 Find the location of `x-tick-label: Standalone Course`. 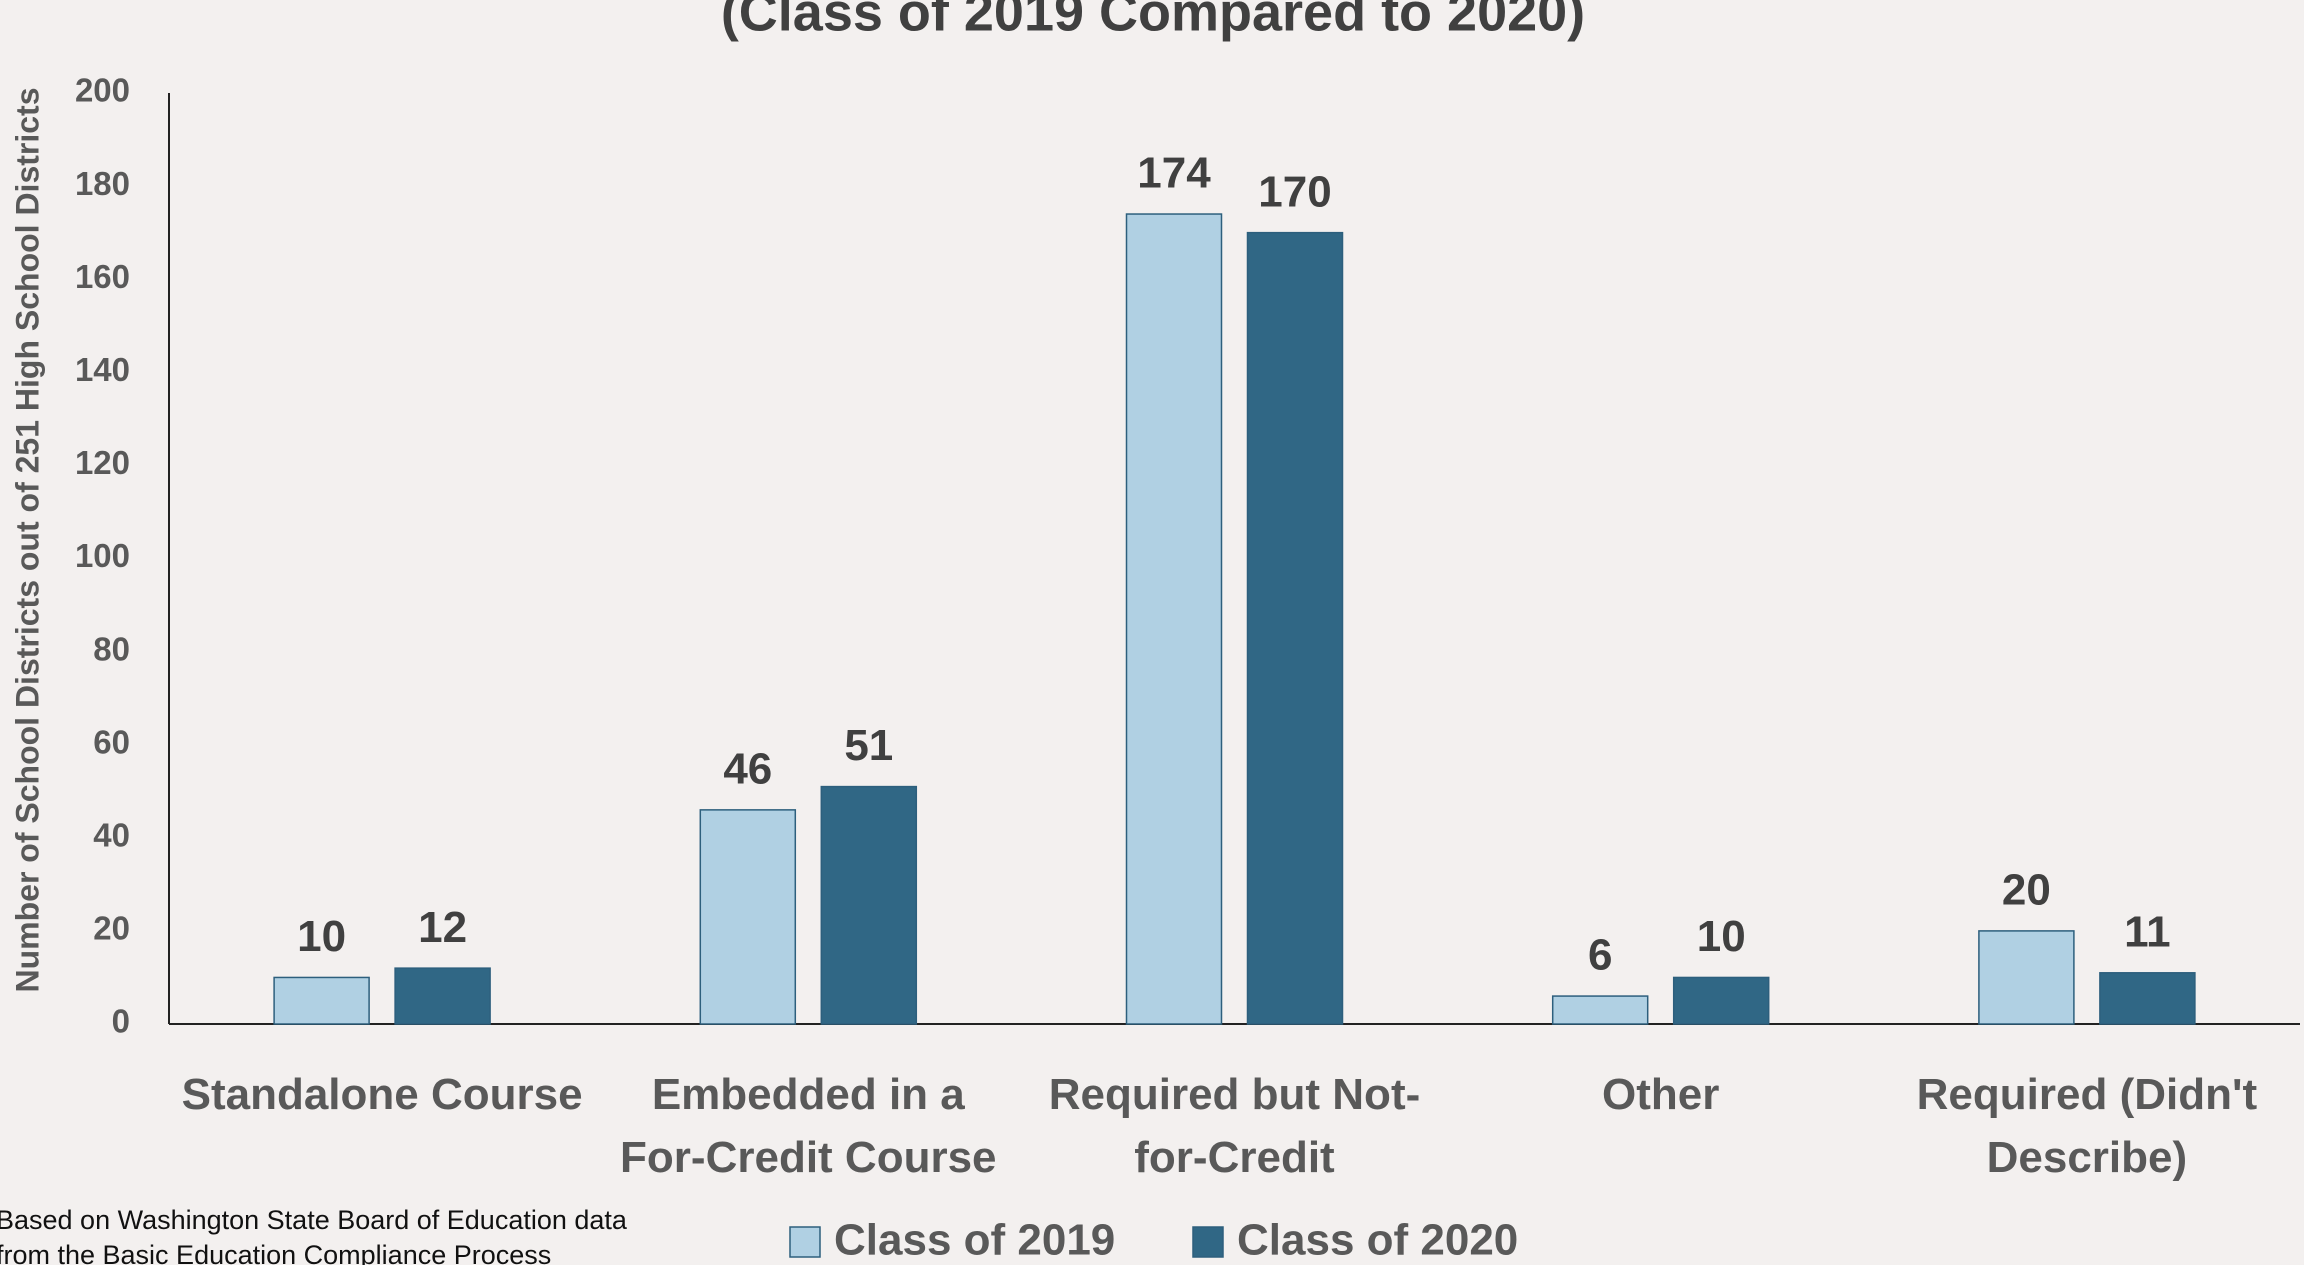

x-tick-label: Standalone Course is located at coordinates (382, 1094).